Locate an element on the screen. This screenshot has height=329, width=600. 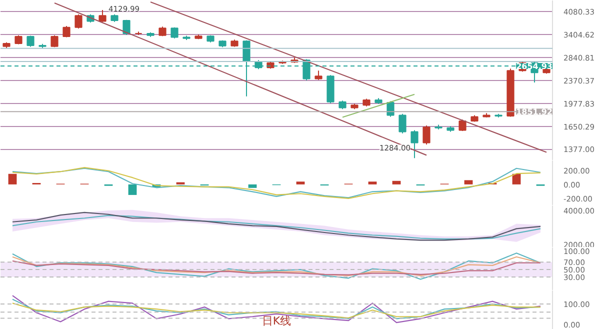
ref-line-label: 1851.92 is located at coordinates (534, 112).